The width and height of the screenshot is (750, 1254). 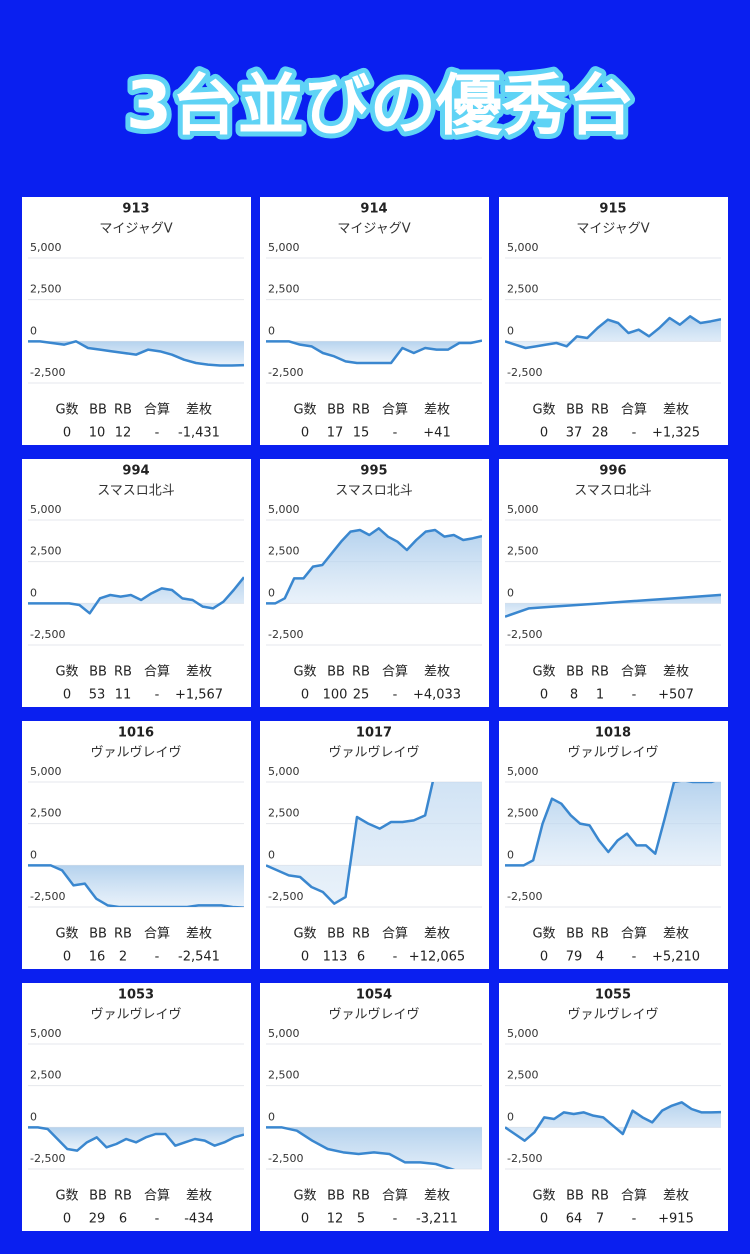 What do you see at coordinates (135, 209) in the screenshot?
I see `machine-number: 913` at bounding box center [135, 209].